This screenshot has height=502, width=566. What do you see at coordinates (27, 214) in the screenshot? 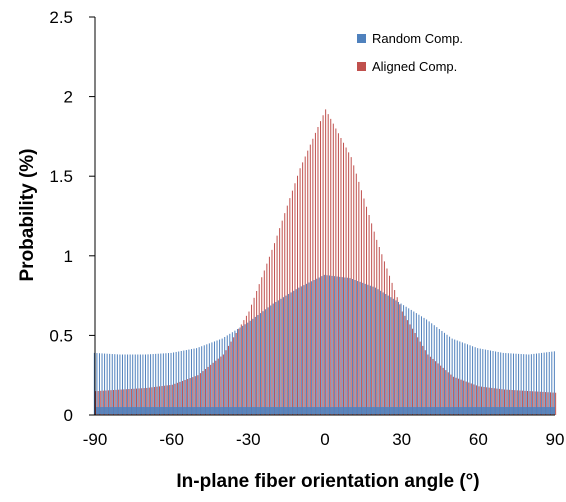
I see `y-axis-title: Probability (%)` at bounding box center [27, 214].